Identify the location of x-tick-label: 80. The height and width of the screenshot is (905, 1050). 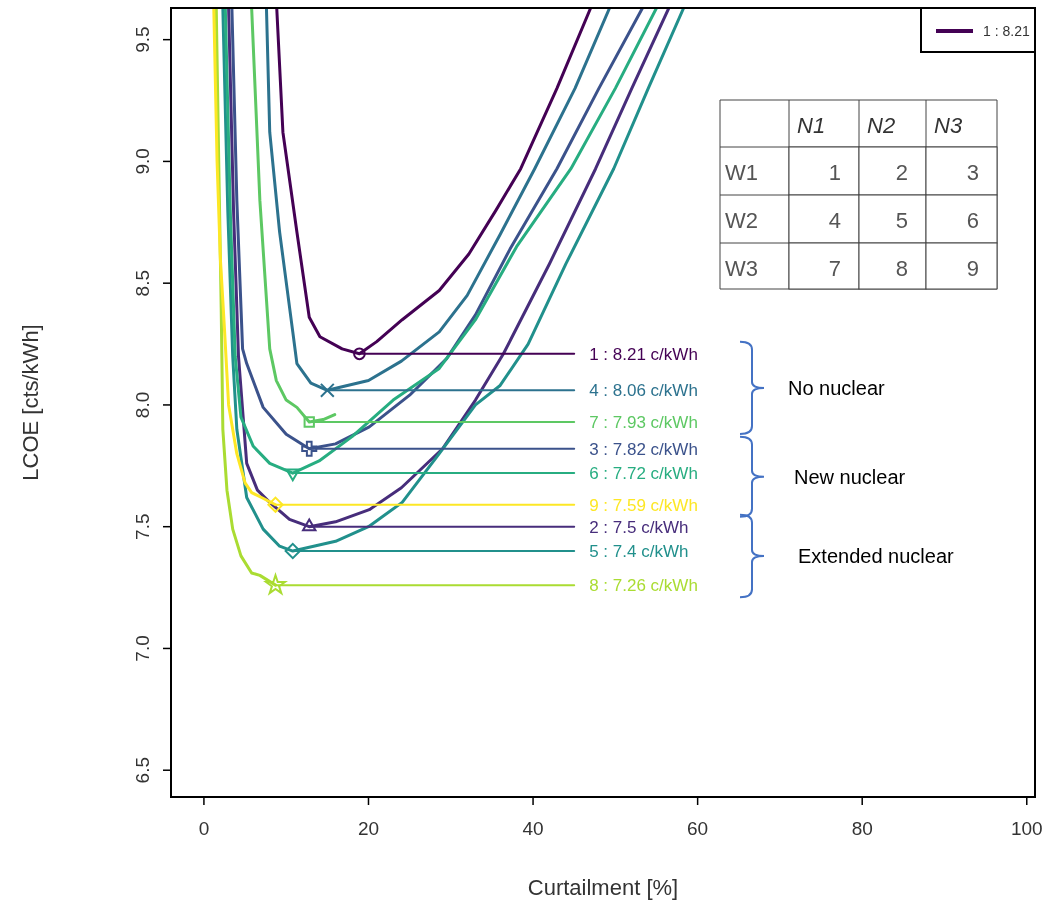
(862, 828).